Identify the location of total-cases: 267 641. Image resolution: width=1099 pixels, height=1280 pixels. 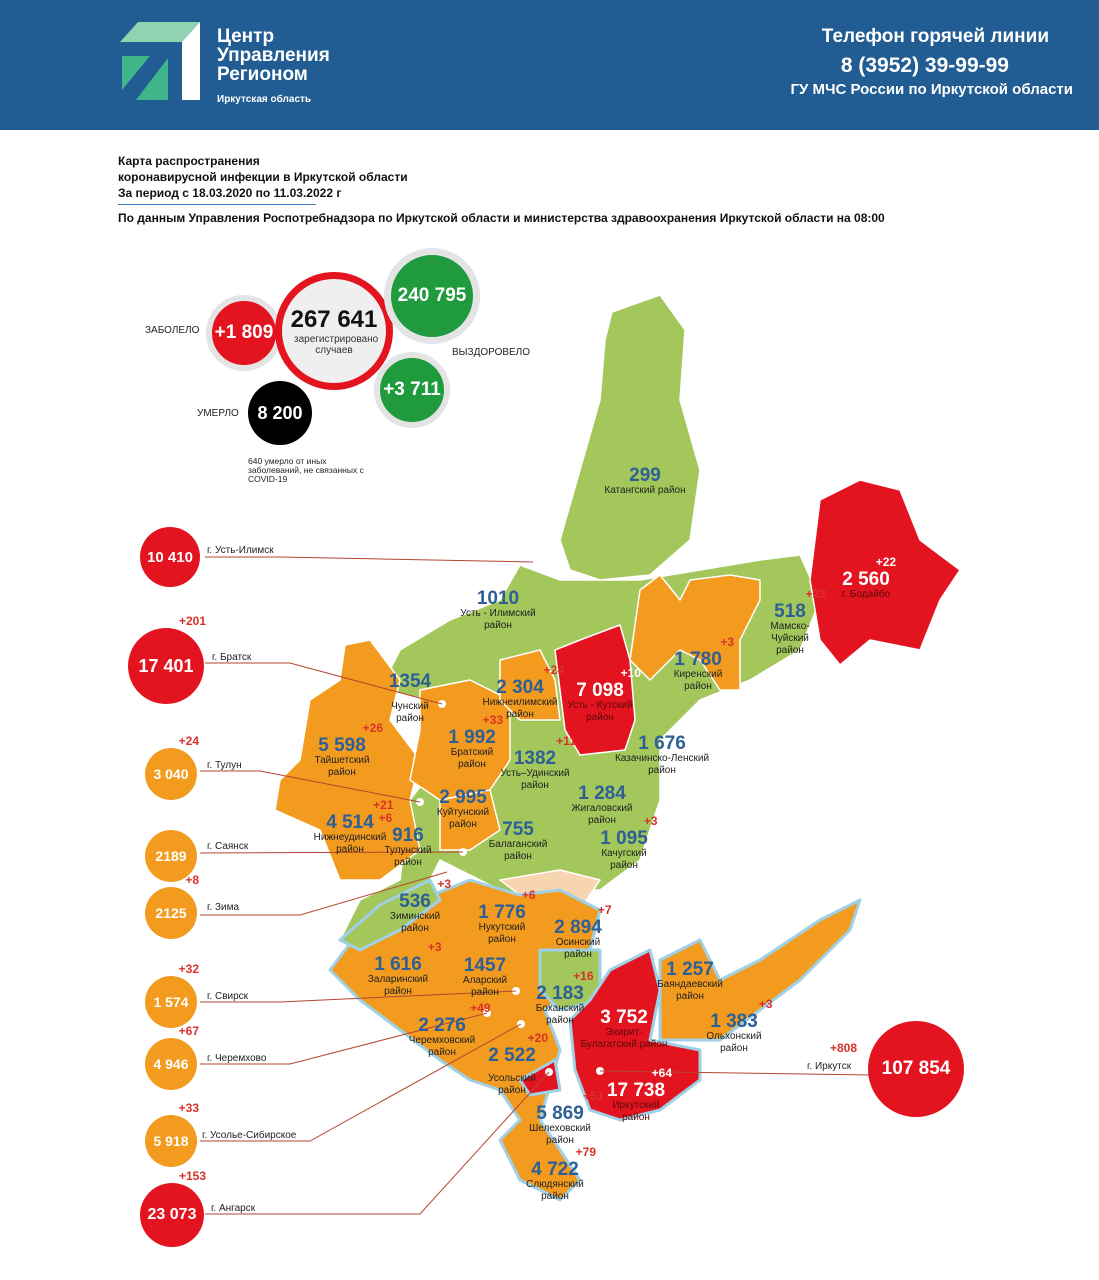
(334, 319).